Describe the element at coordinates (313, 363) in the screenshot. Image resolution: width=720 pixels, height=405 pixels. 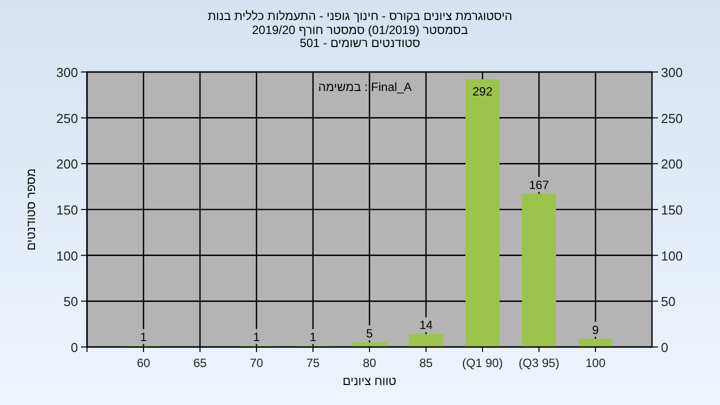
I see `x-tick-label: 75` at that location.